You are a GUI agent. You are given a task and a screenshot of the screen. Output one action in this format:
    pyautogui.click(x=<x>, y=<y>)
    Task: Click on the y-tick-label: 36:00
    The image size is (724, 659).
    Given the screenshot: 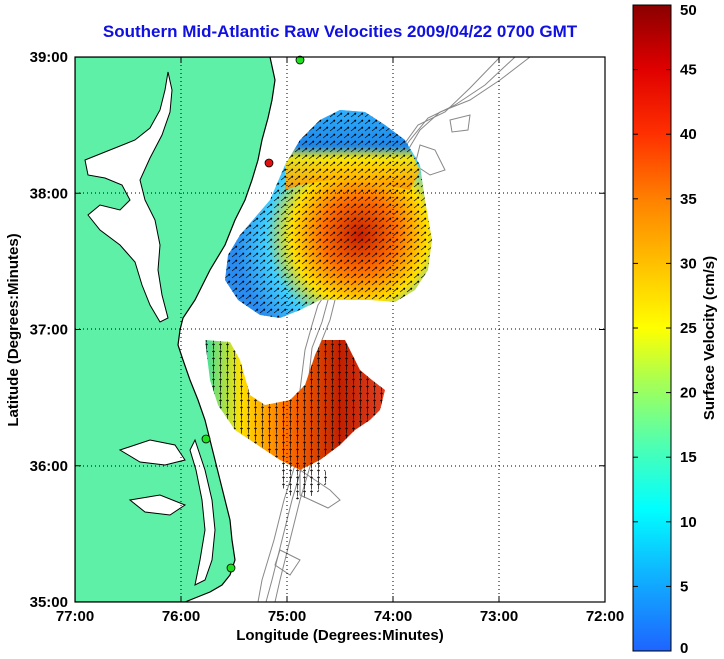 What is the action you would take?
    pyautogui.click(x=49, y=466)
    